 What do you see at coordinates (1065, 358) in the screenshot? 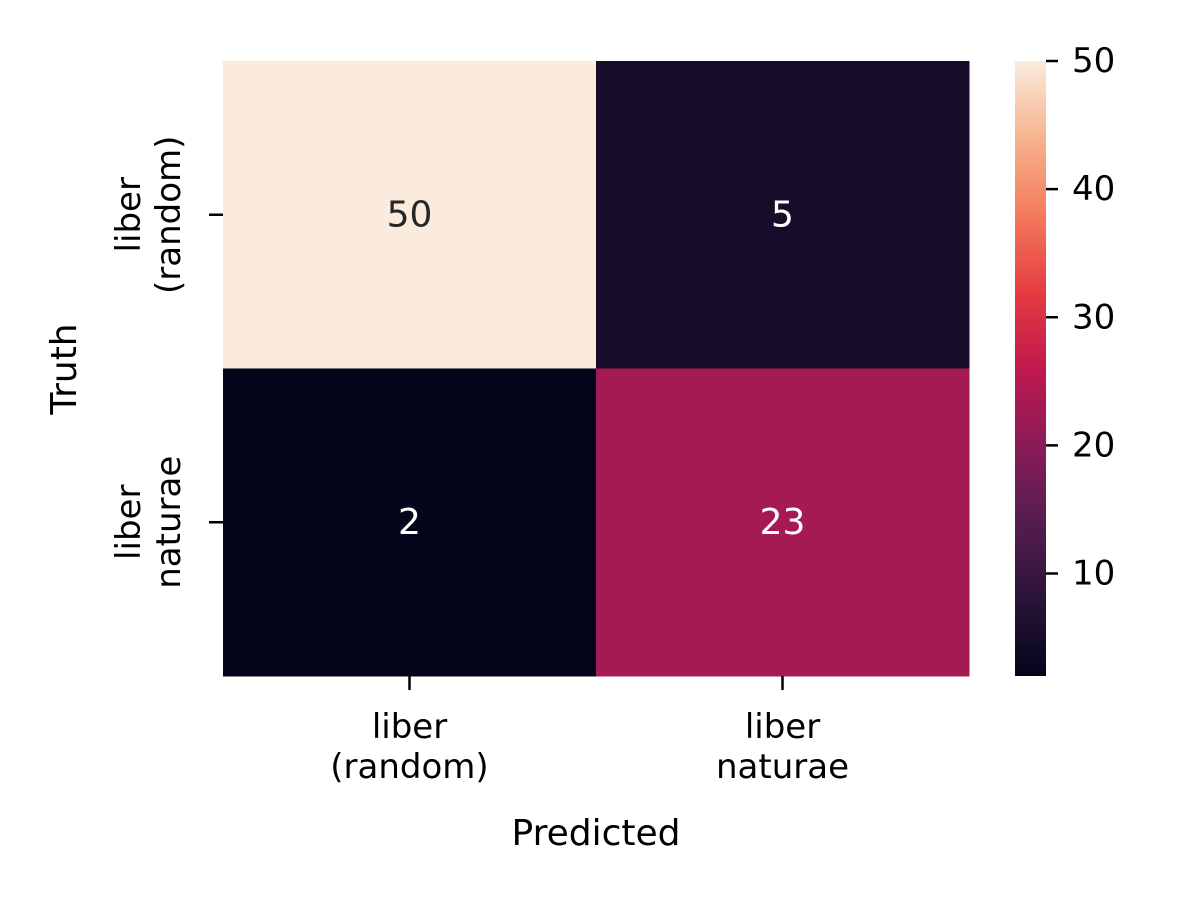
I see `colorbar: 10 20 30 40 50` at bounding box center [1065, 358].